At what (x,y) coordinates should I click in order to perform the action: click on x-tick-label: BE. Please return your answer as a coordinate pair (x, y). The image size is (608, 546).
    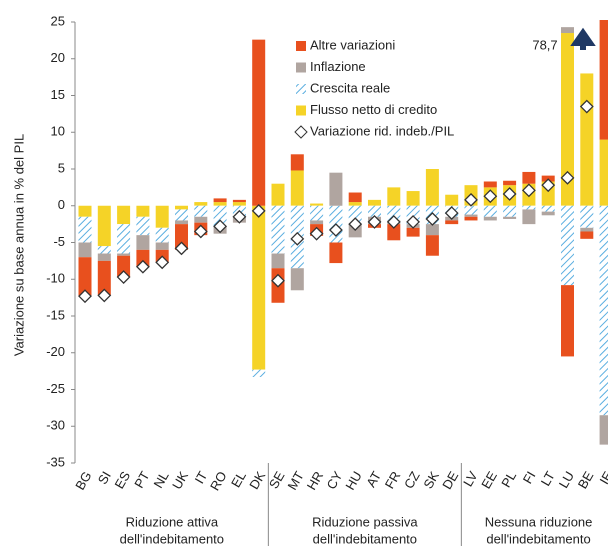
    Looking at the image, I should click on (586, 479).